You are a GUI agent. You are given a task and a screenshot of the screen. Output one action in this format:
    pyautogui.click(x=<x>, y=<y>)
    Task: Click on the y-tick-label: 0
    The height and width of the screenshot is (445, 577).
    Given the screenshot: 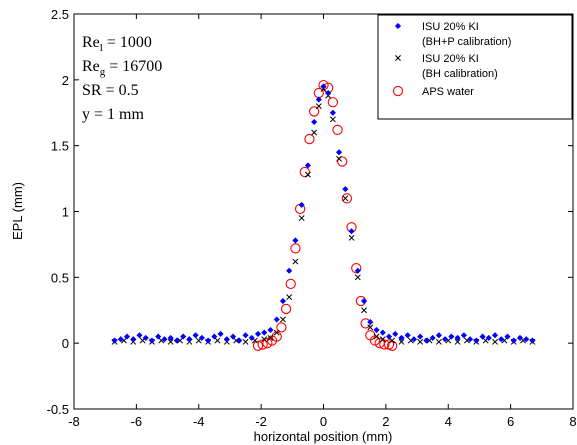 What is the action you would take?
    pyautogui.click(x=65, y=343)
    